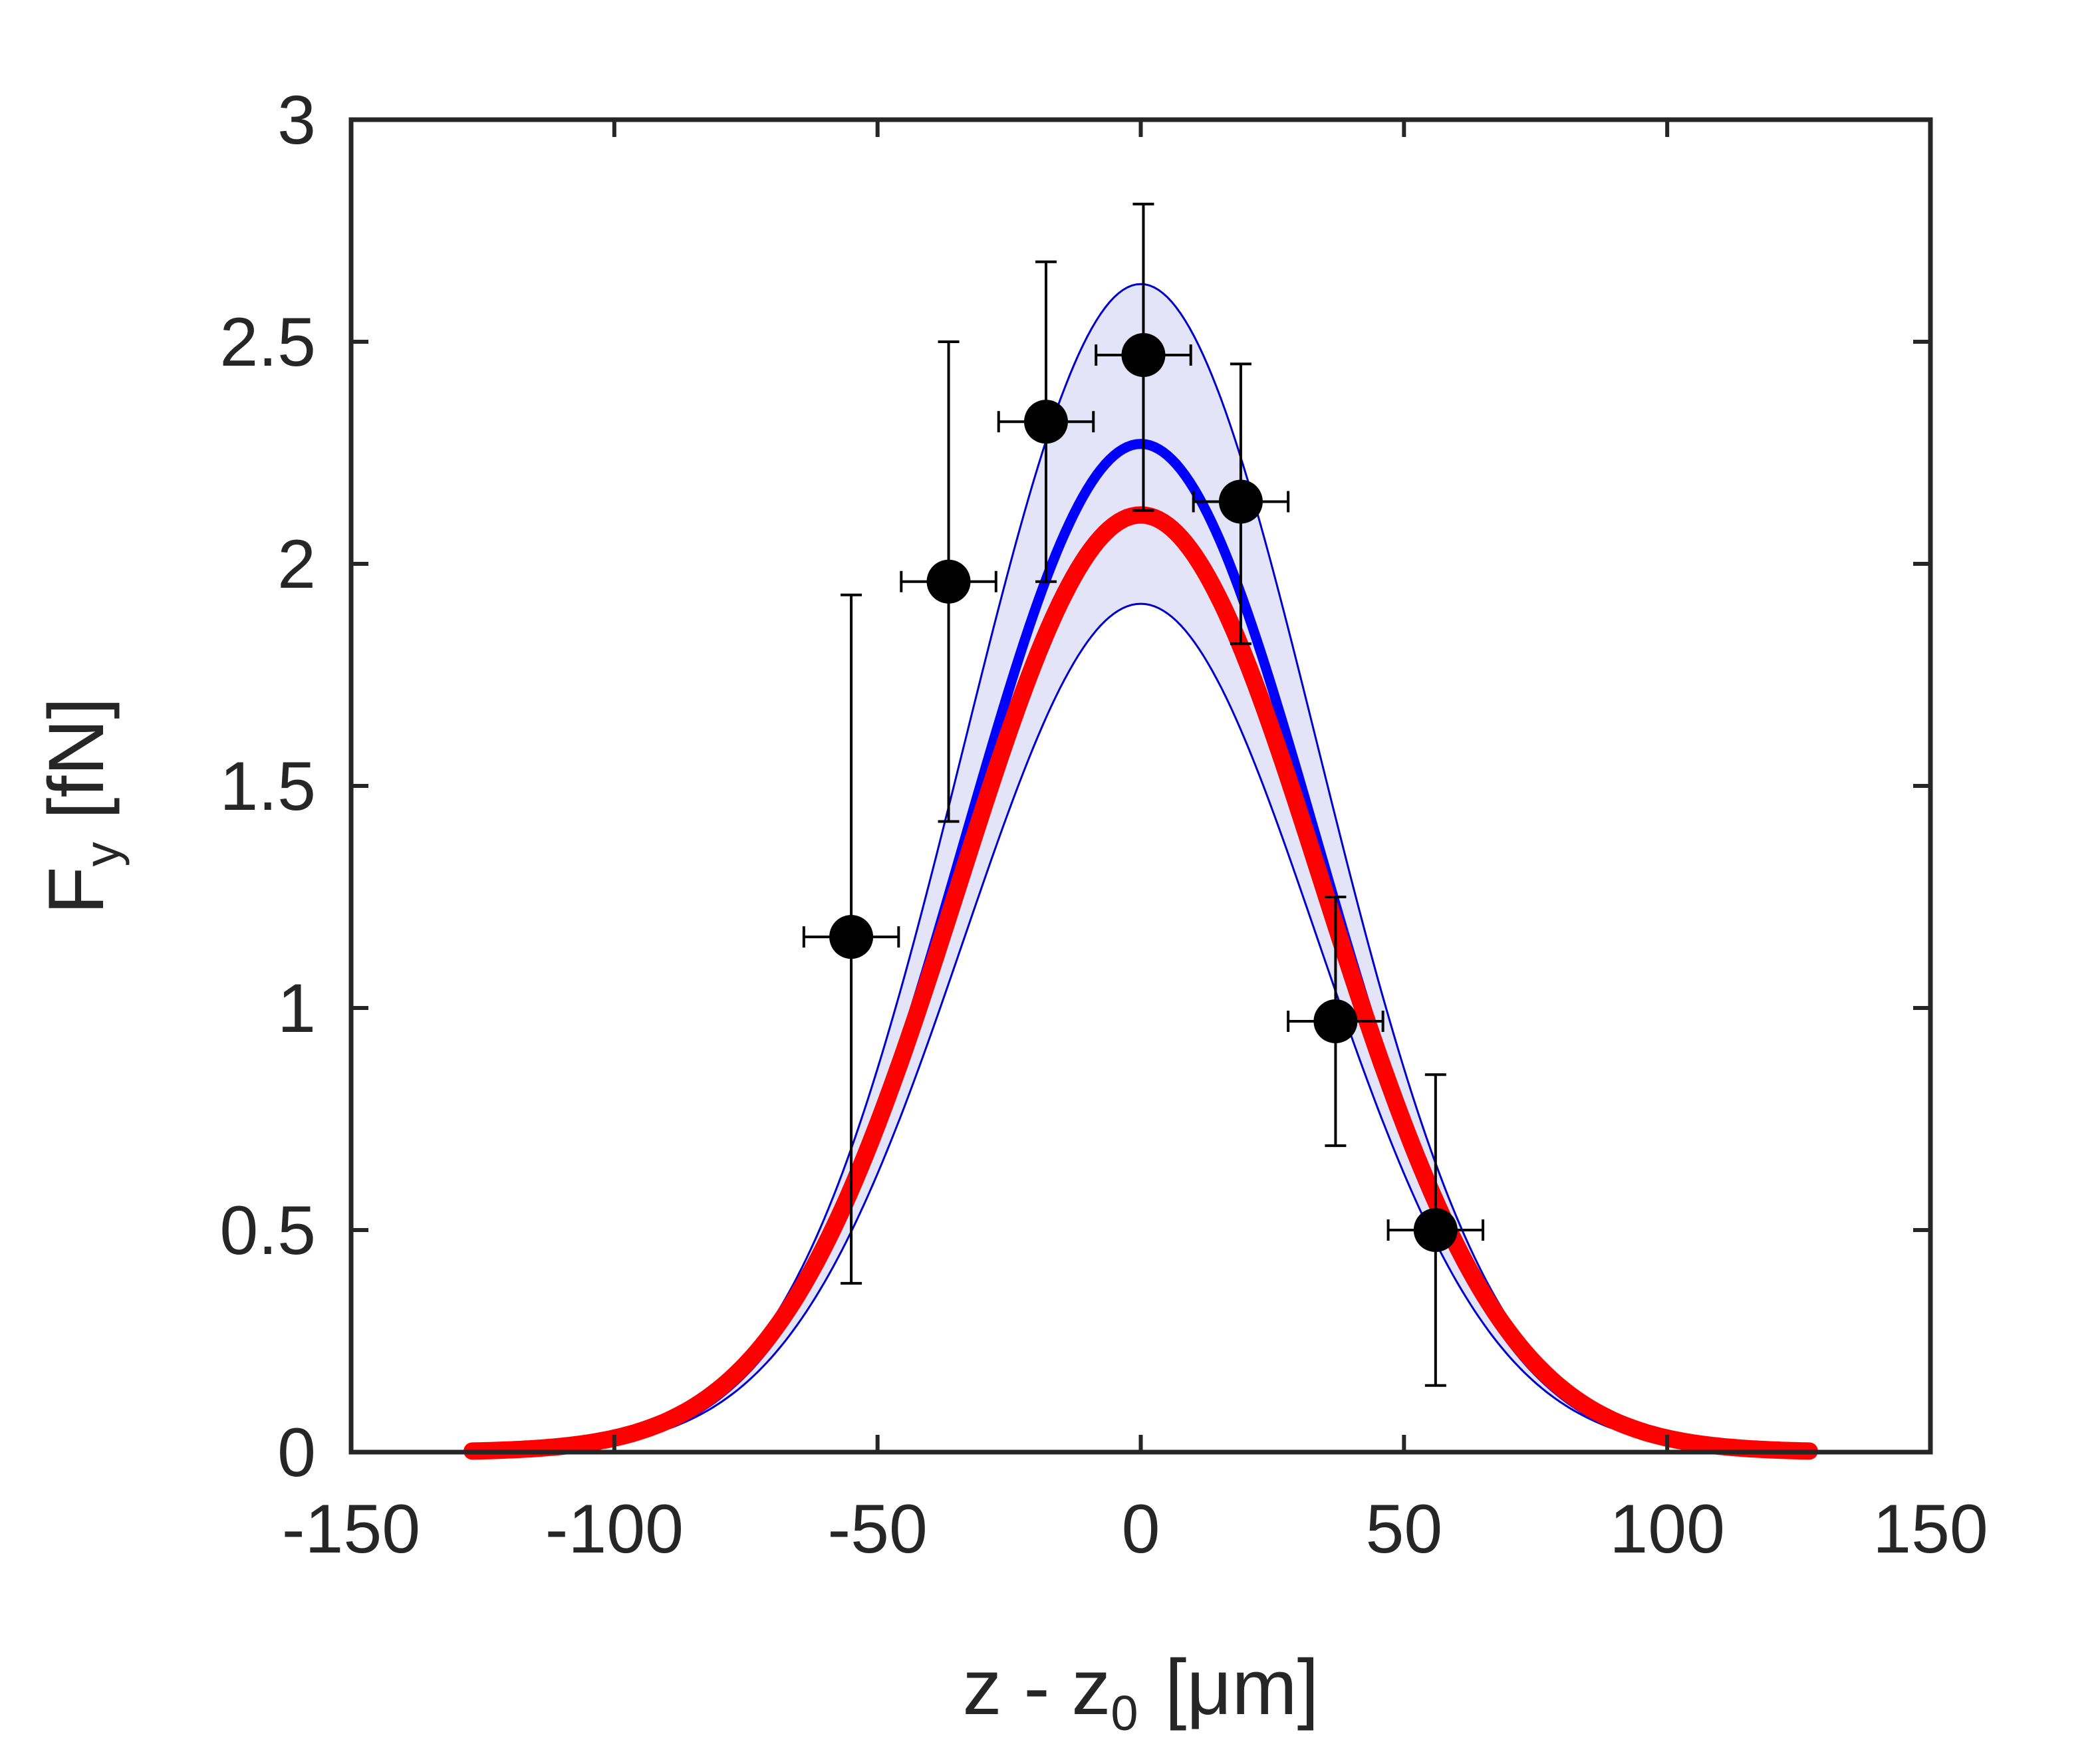 This screenshot has height=1748, width=2100. Describe the element at coordinates (267, 1230) in the screenshot. I see `y-tick-label: 0.5` at that location.